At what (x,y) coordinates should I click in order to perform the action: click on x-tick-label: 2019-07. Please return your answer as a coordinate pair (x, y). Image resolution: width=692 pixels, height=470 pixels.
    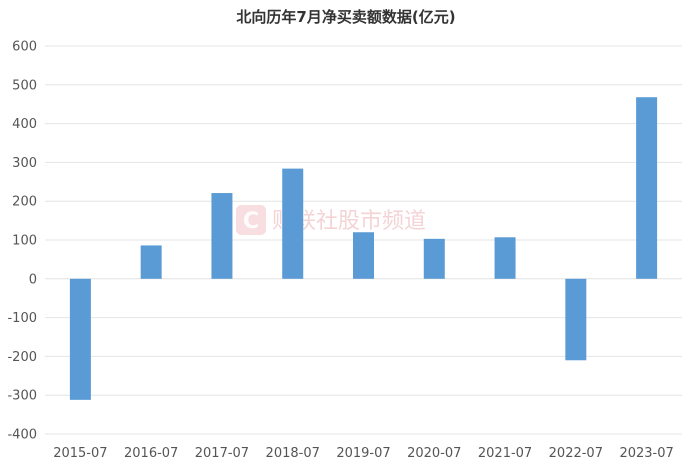
    Looking at the image, I should click on (363, 453).